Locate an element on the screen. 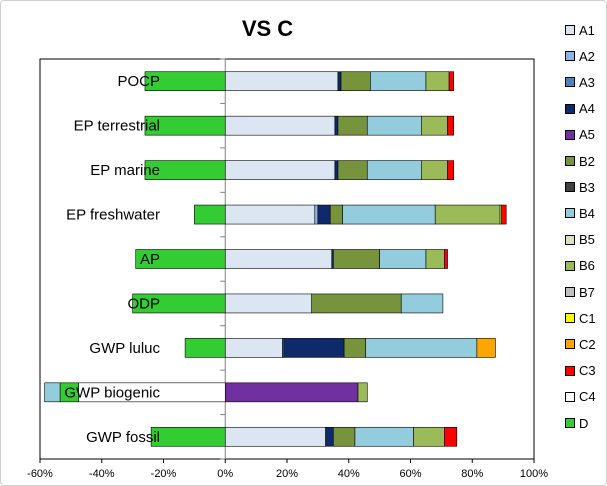 The image size is (607, 486). legend-item-d: D is located at coordinates (577, 423).